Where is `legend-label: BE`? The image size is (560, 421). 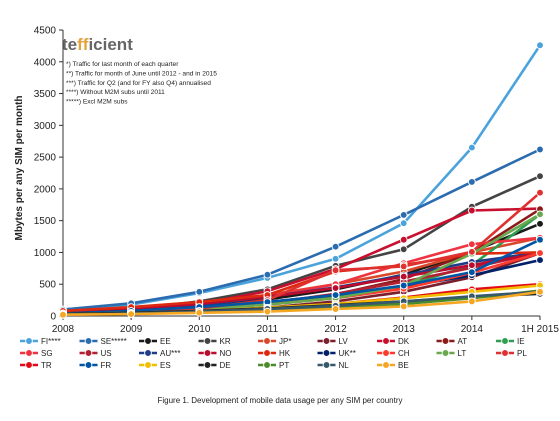
legend-label: BE is located at coordinates (403, 365).